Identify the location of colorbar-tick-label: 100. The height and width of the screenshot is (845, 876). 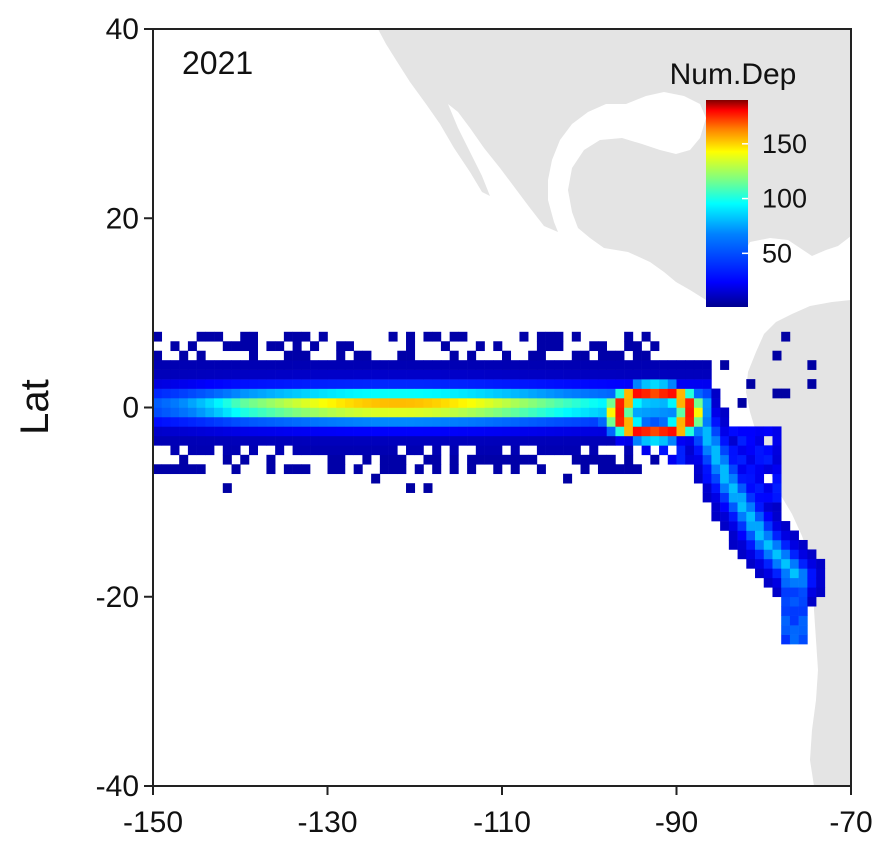
(784, 199).